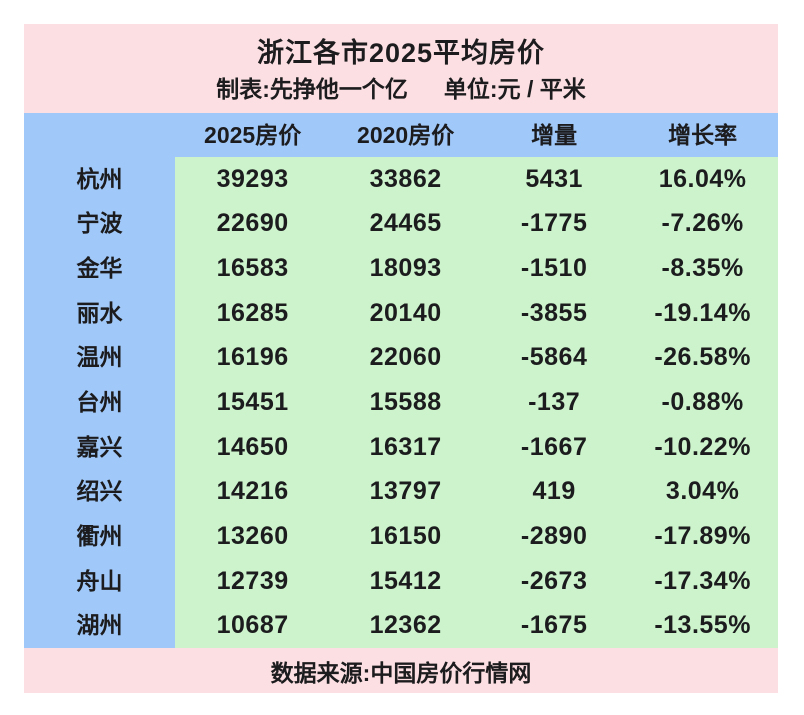 This screenshot has height=715, width=804. What do you see at coordinates (99, 135) in the screenshot?
I see `column-header-spacer` at bounding box center [99, 135].